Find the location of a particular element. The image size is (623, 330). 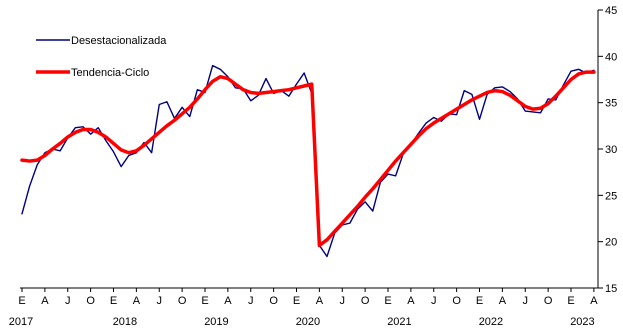

x-year-label: 2020 is located at coordinates (308, 322).